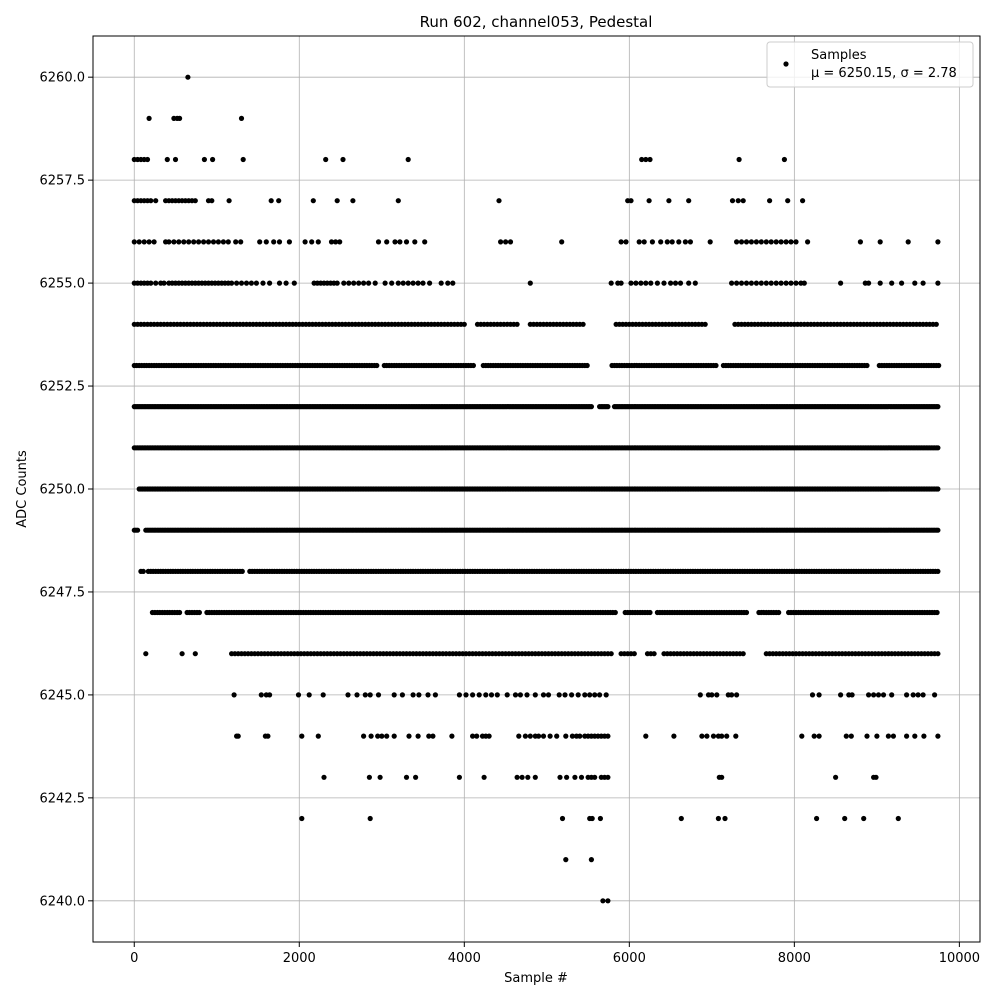  I want to click on legend-series-label: Samples, so click(839, 55).